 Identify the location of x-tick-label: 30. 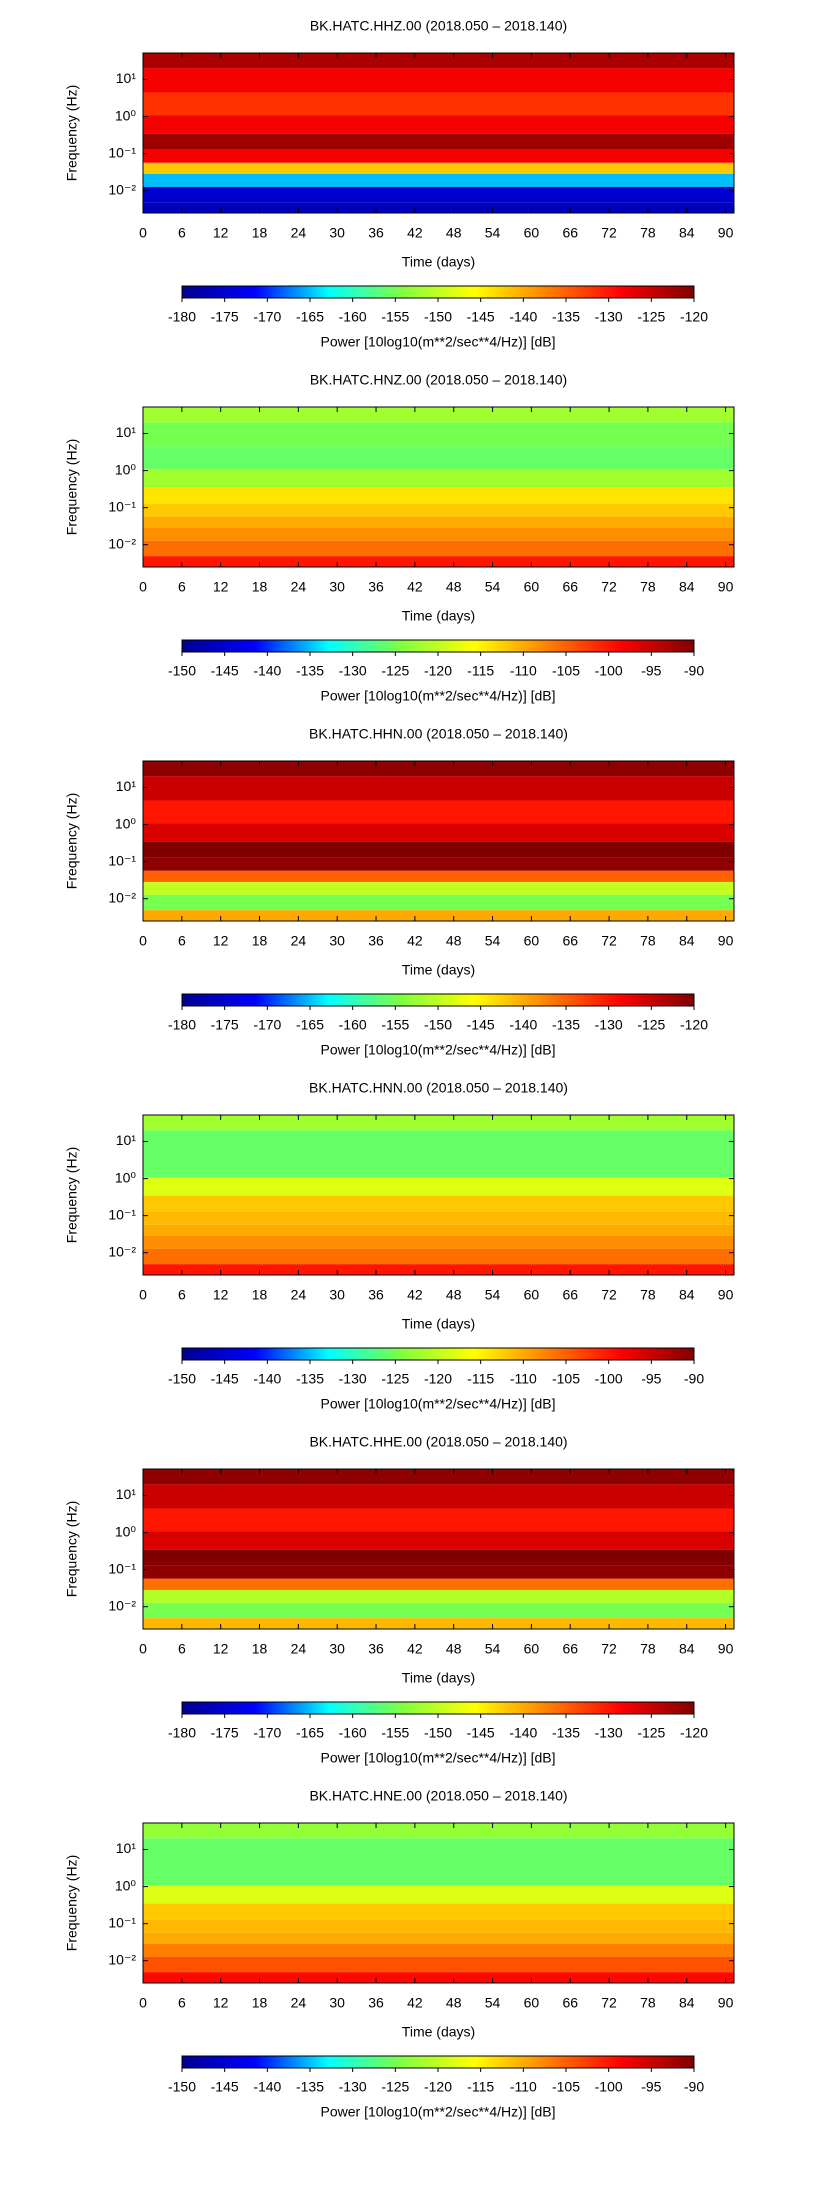
(337, 233).